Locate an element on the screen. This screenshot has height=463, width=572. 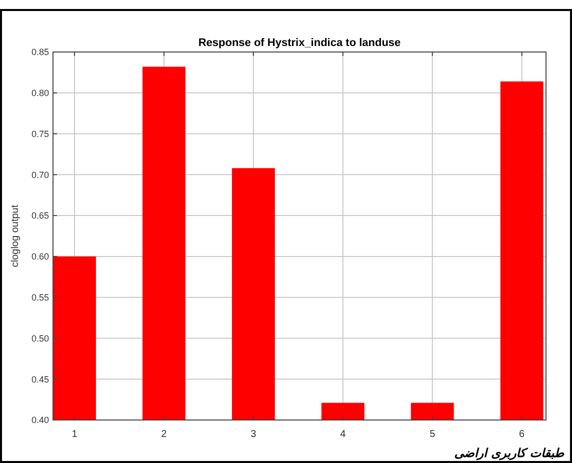
x-tick-label: 4 is located at coordinates (343, 434).